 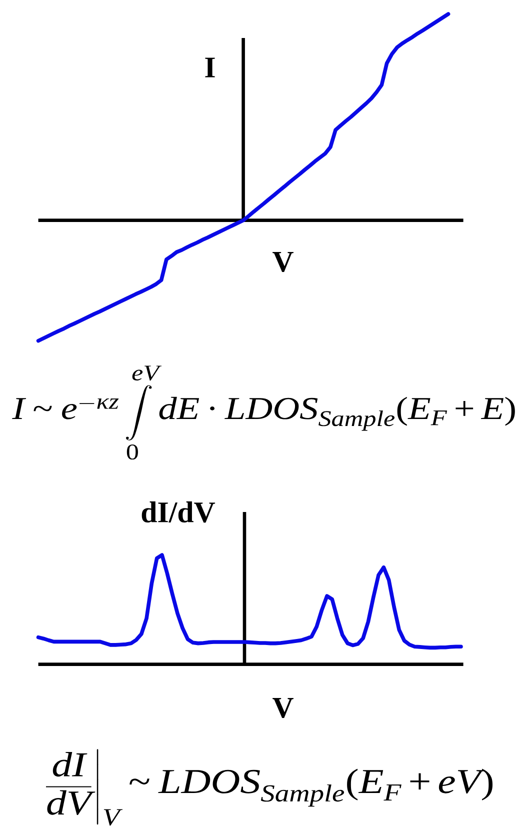 I want to click on y-axis-title: dI/dV, so click(x=179, y=512).